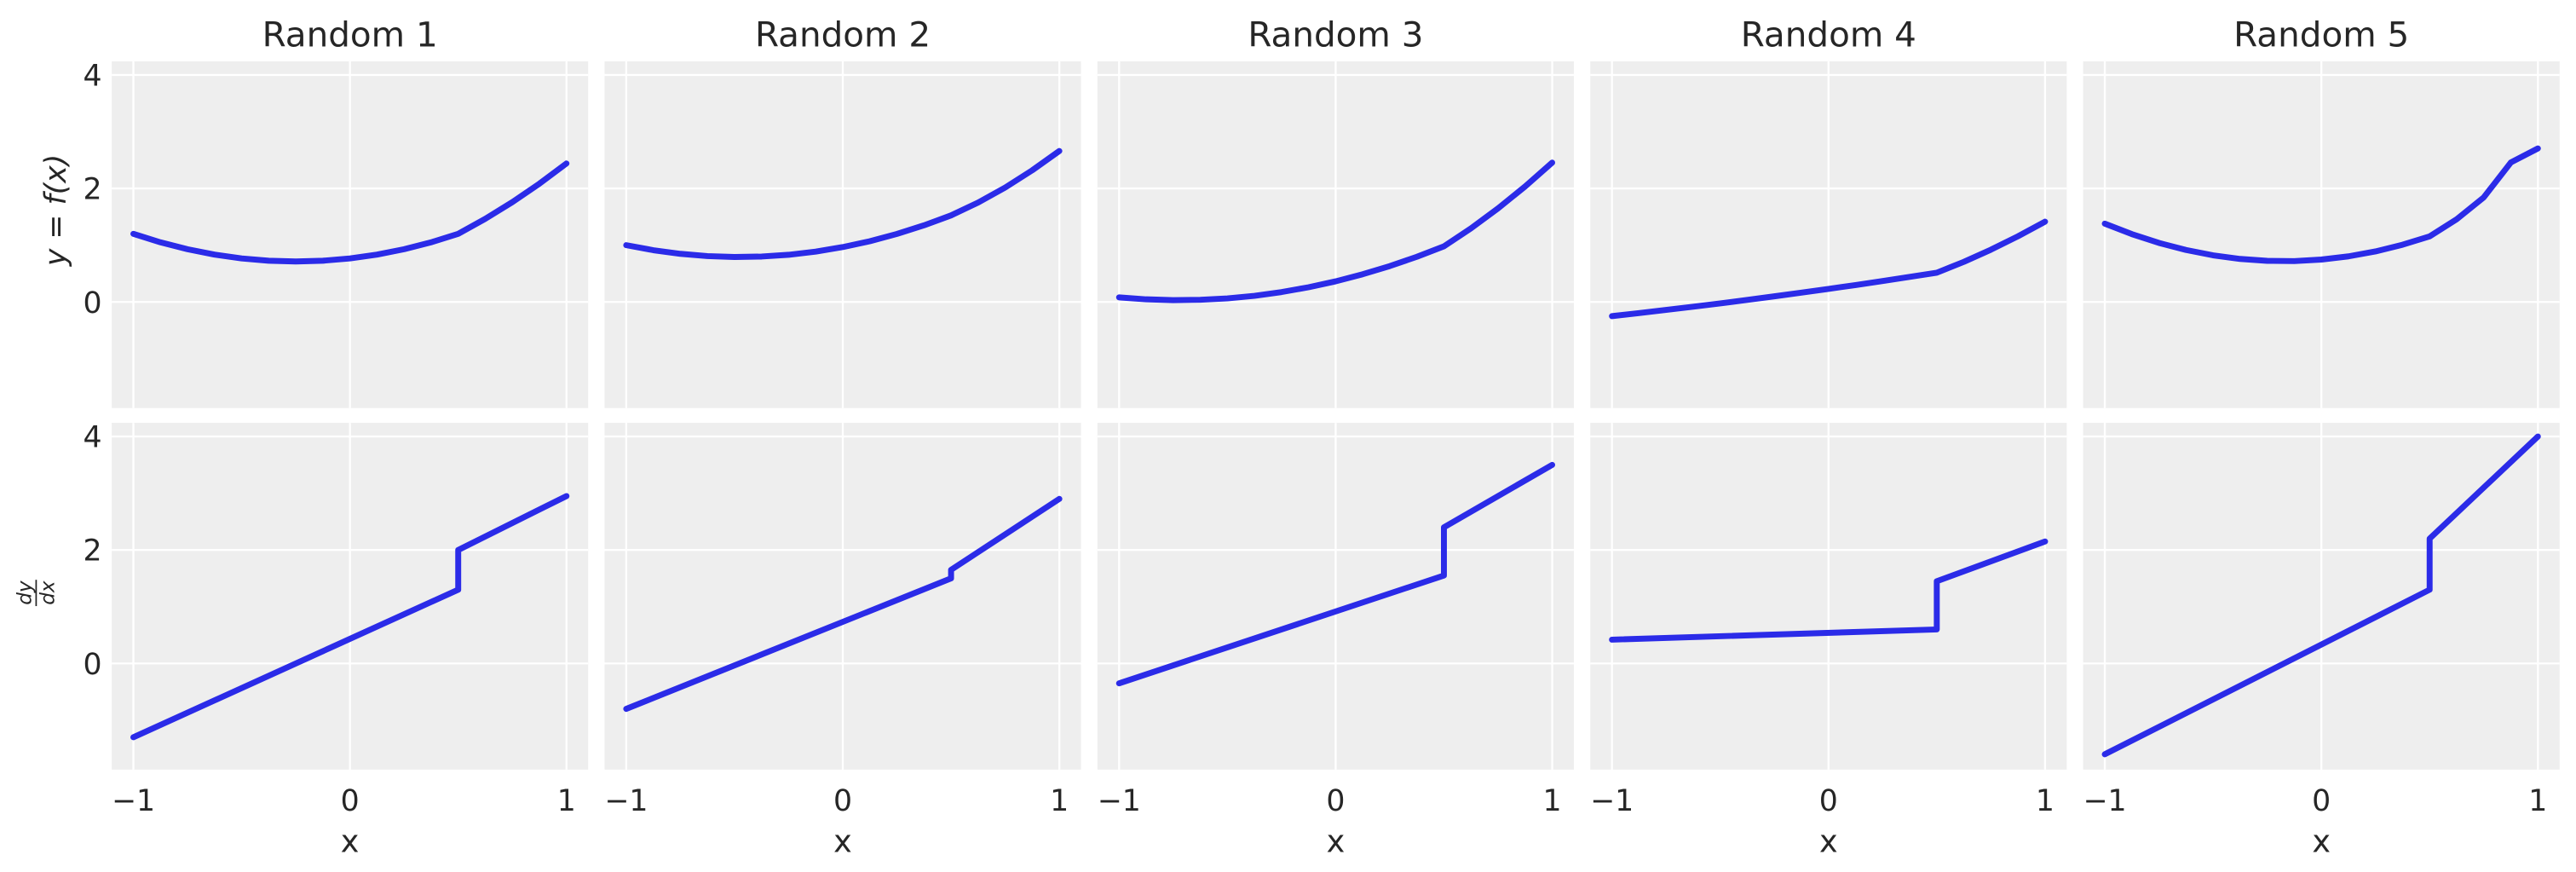  I want to click on subplot-title: Random 3, so click(1335, 35).